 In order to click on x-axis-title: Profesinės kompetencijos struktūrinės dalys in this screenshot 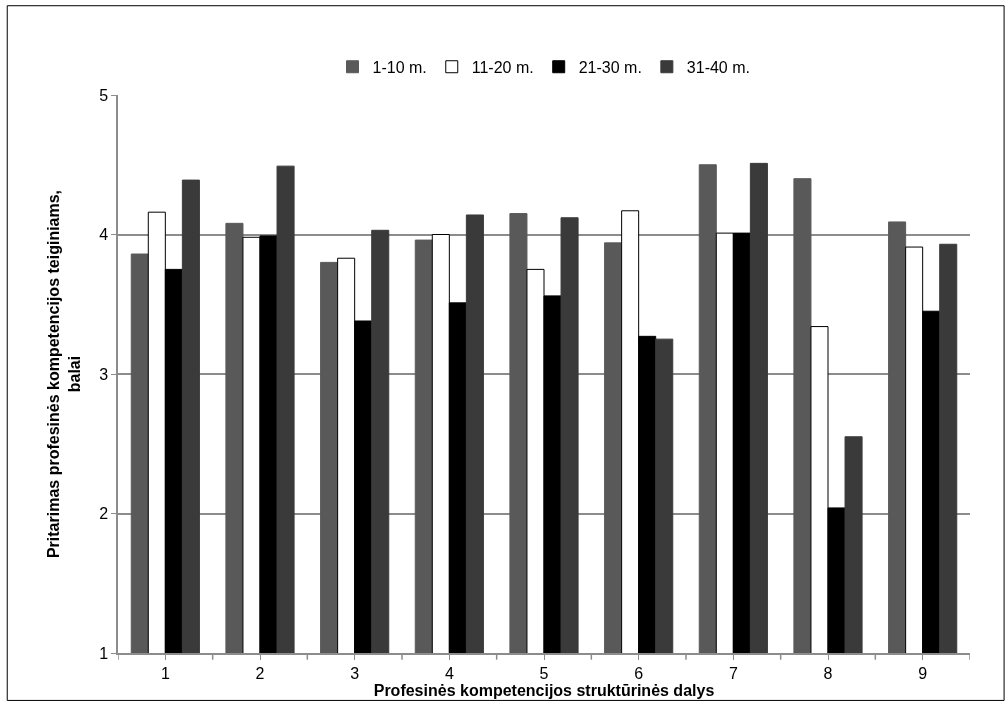, I will do `click(544, 691)`.